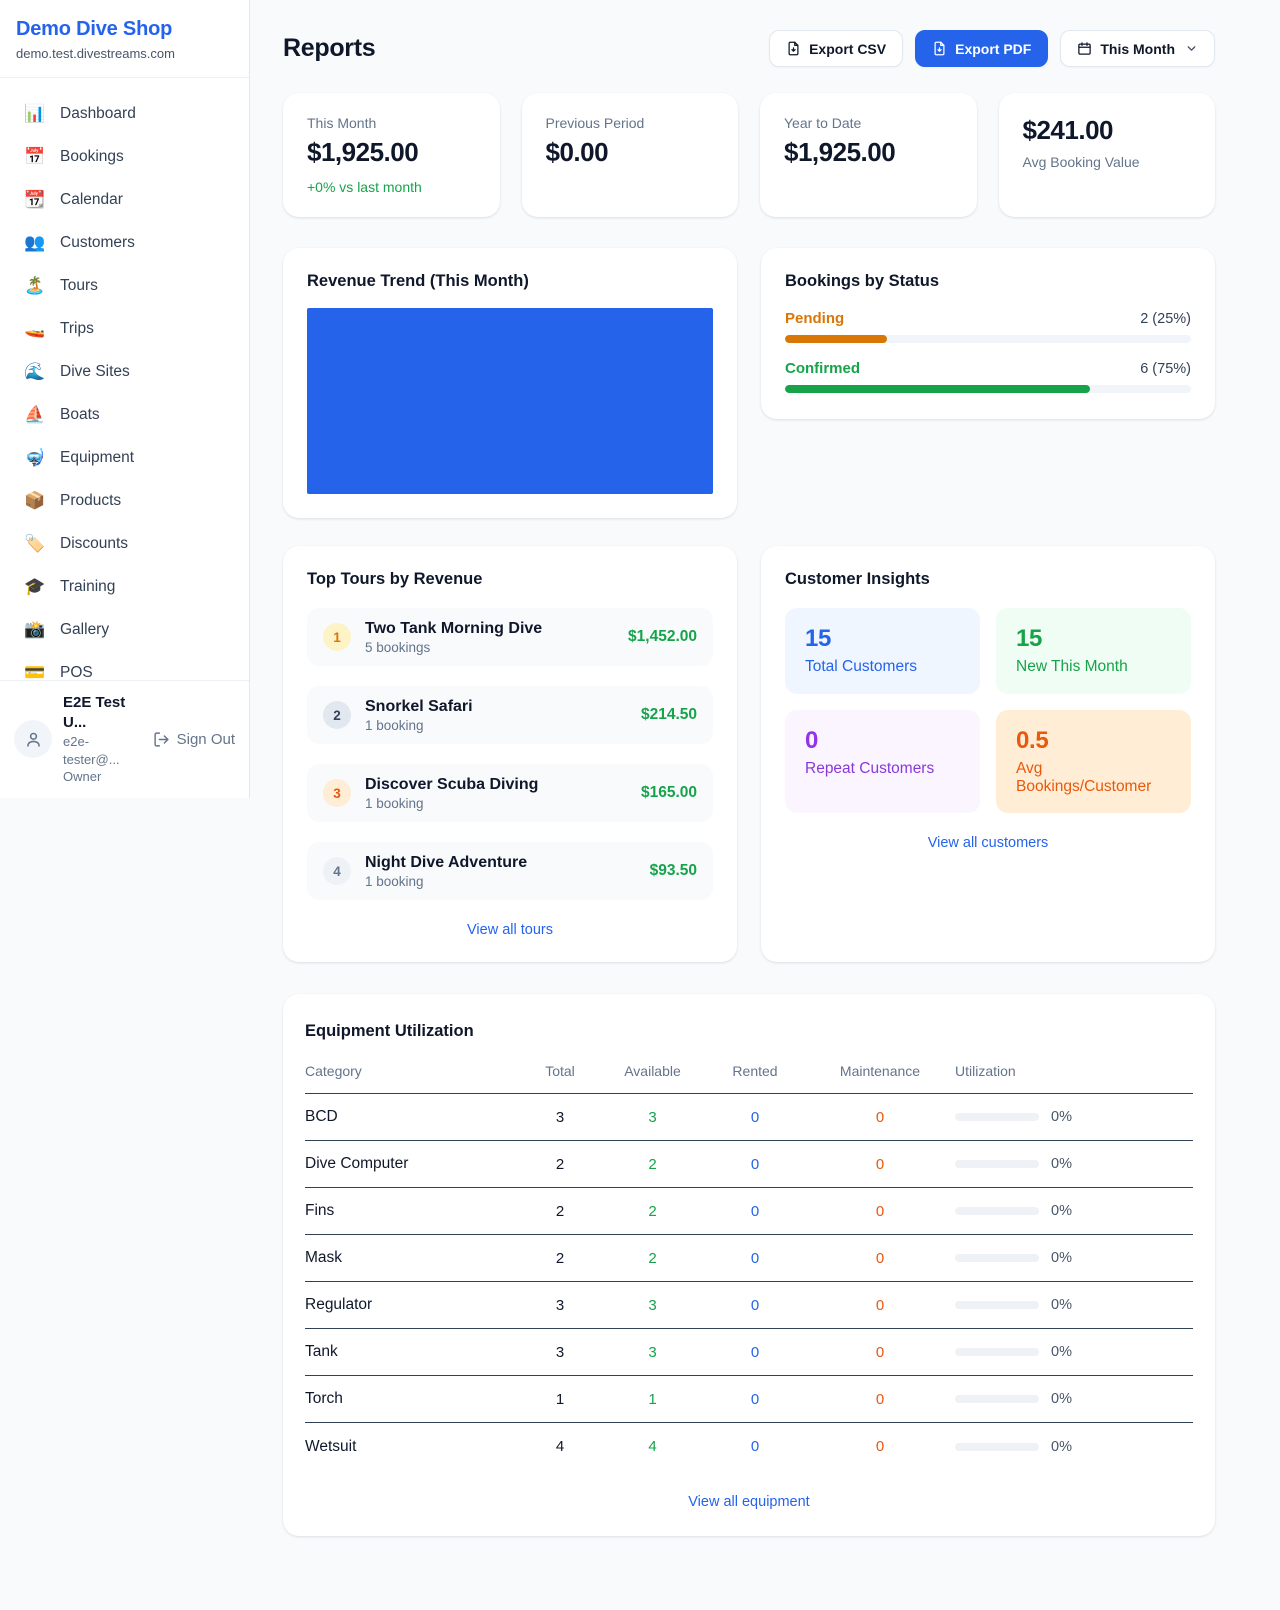 This screenshot has height=1610, width=1280. I want to click on table-row: Dive Computer 2 2 0 0 0%, so click(749, 1164).